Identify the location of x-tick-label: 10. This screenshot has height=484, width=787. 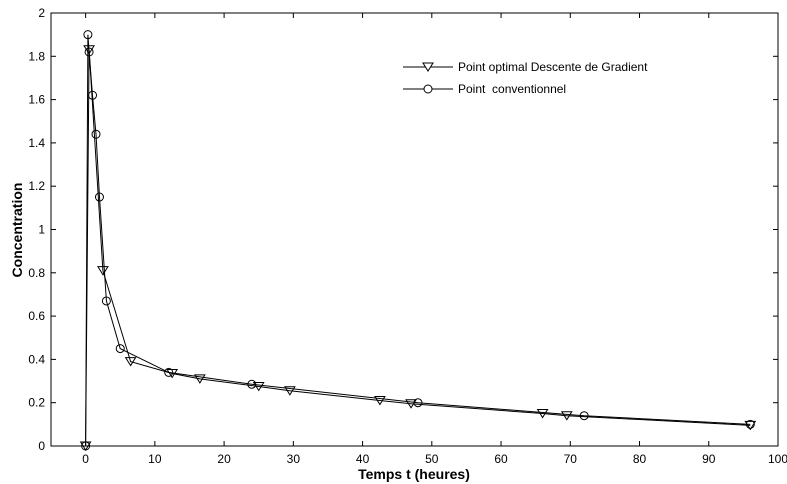
(155, 459).